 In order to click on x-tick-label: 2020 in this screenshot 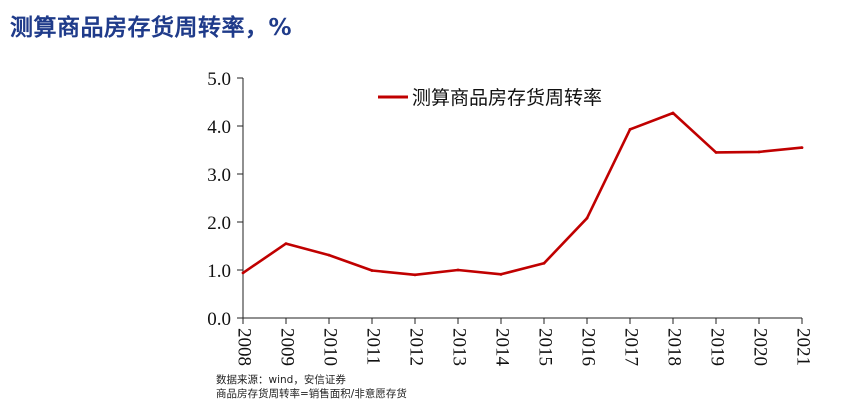, I will do `click(760, 347)`.